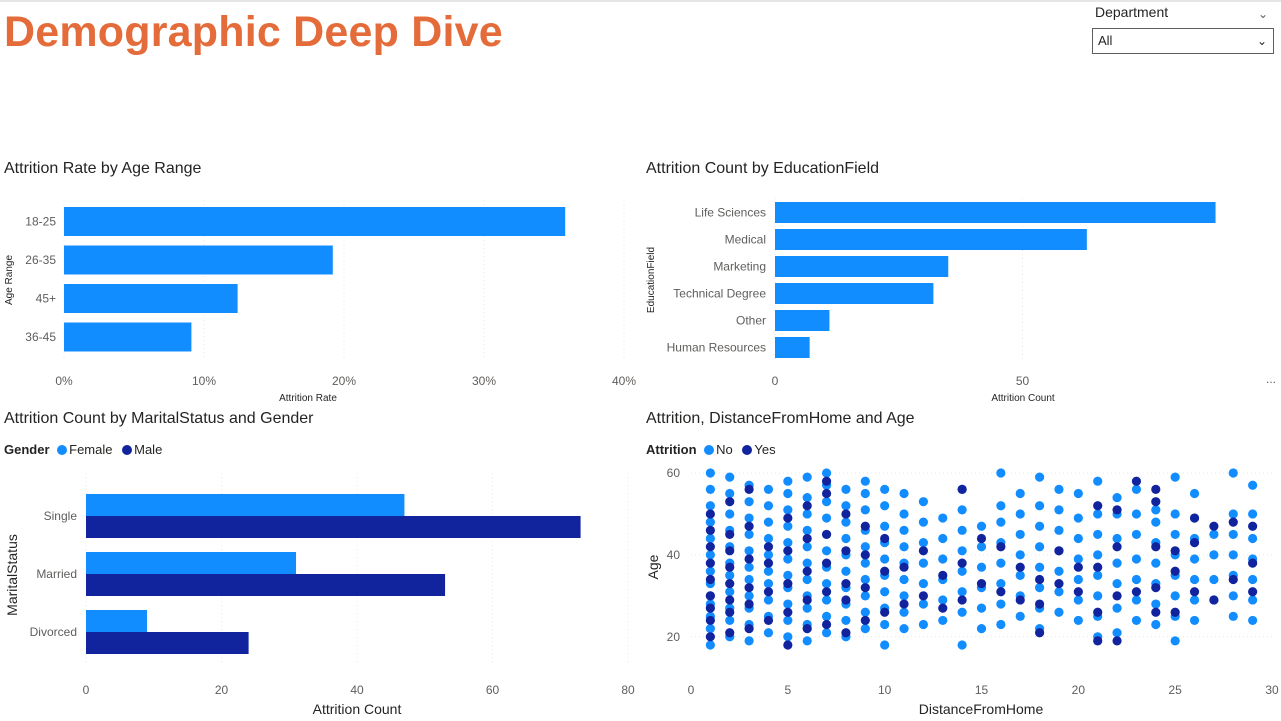  What do you see at coordinates (759, 449) in the screenshot?
I see `legend-item-yes: Yes` at bounding box center [759, 449].